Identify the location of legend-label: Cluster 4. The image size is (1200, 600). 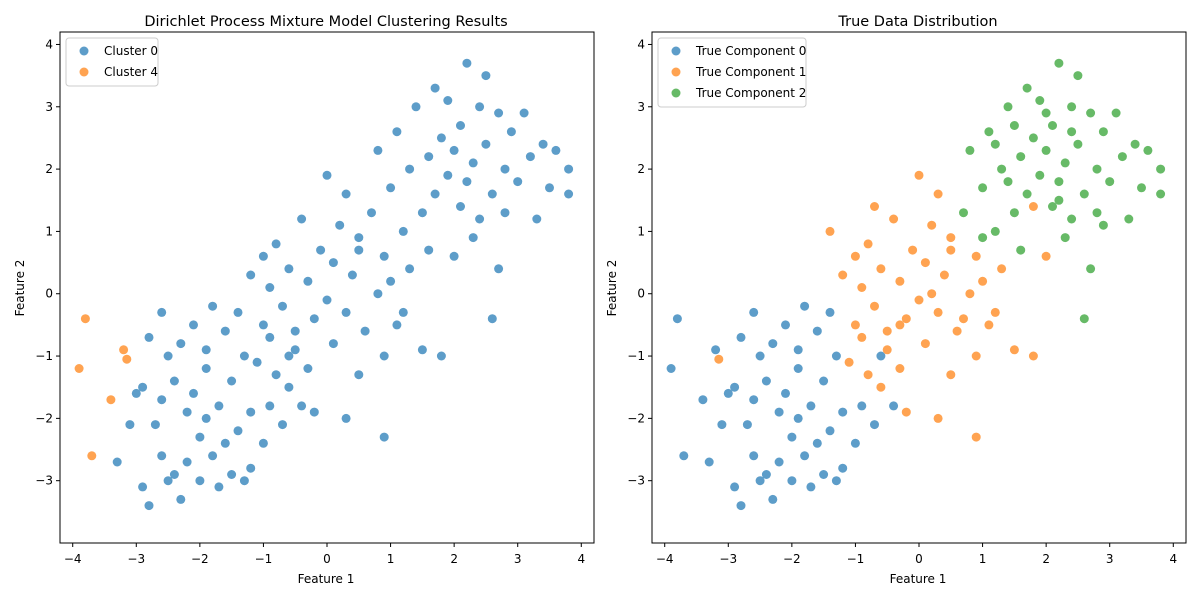
(131, 72).